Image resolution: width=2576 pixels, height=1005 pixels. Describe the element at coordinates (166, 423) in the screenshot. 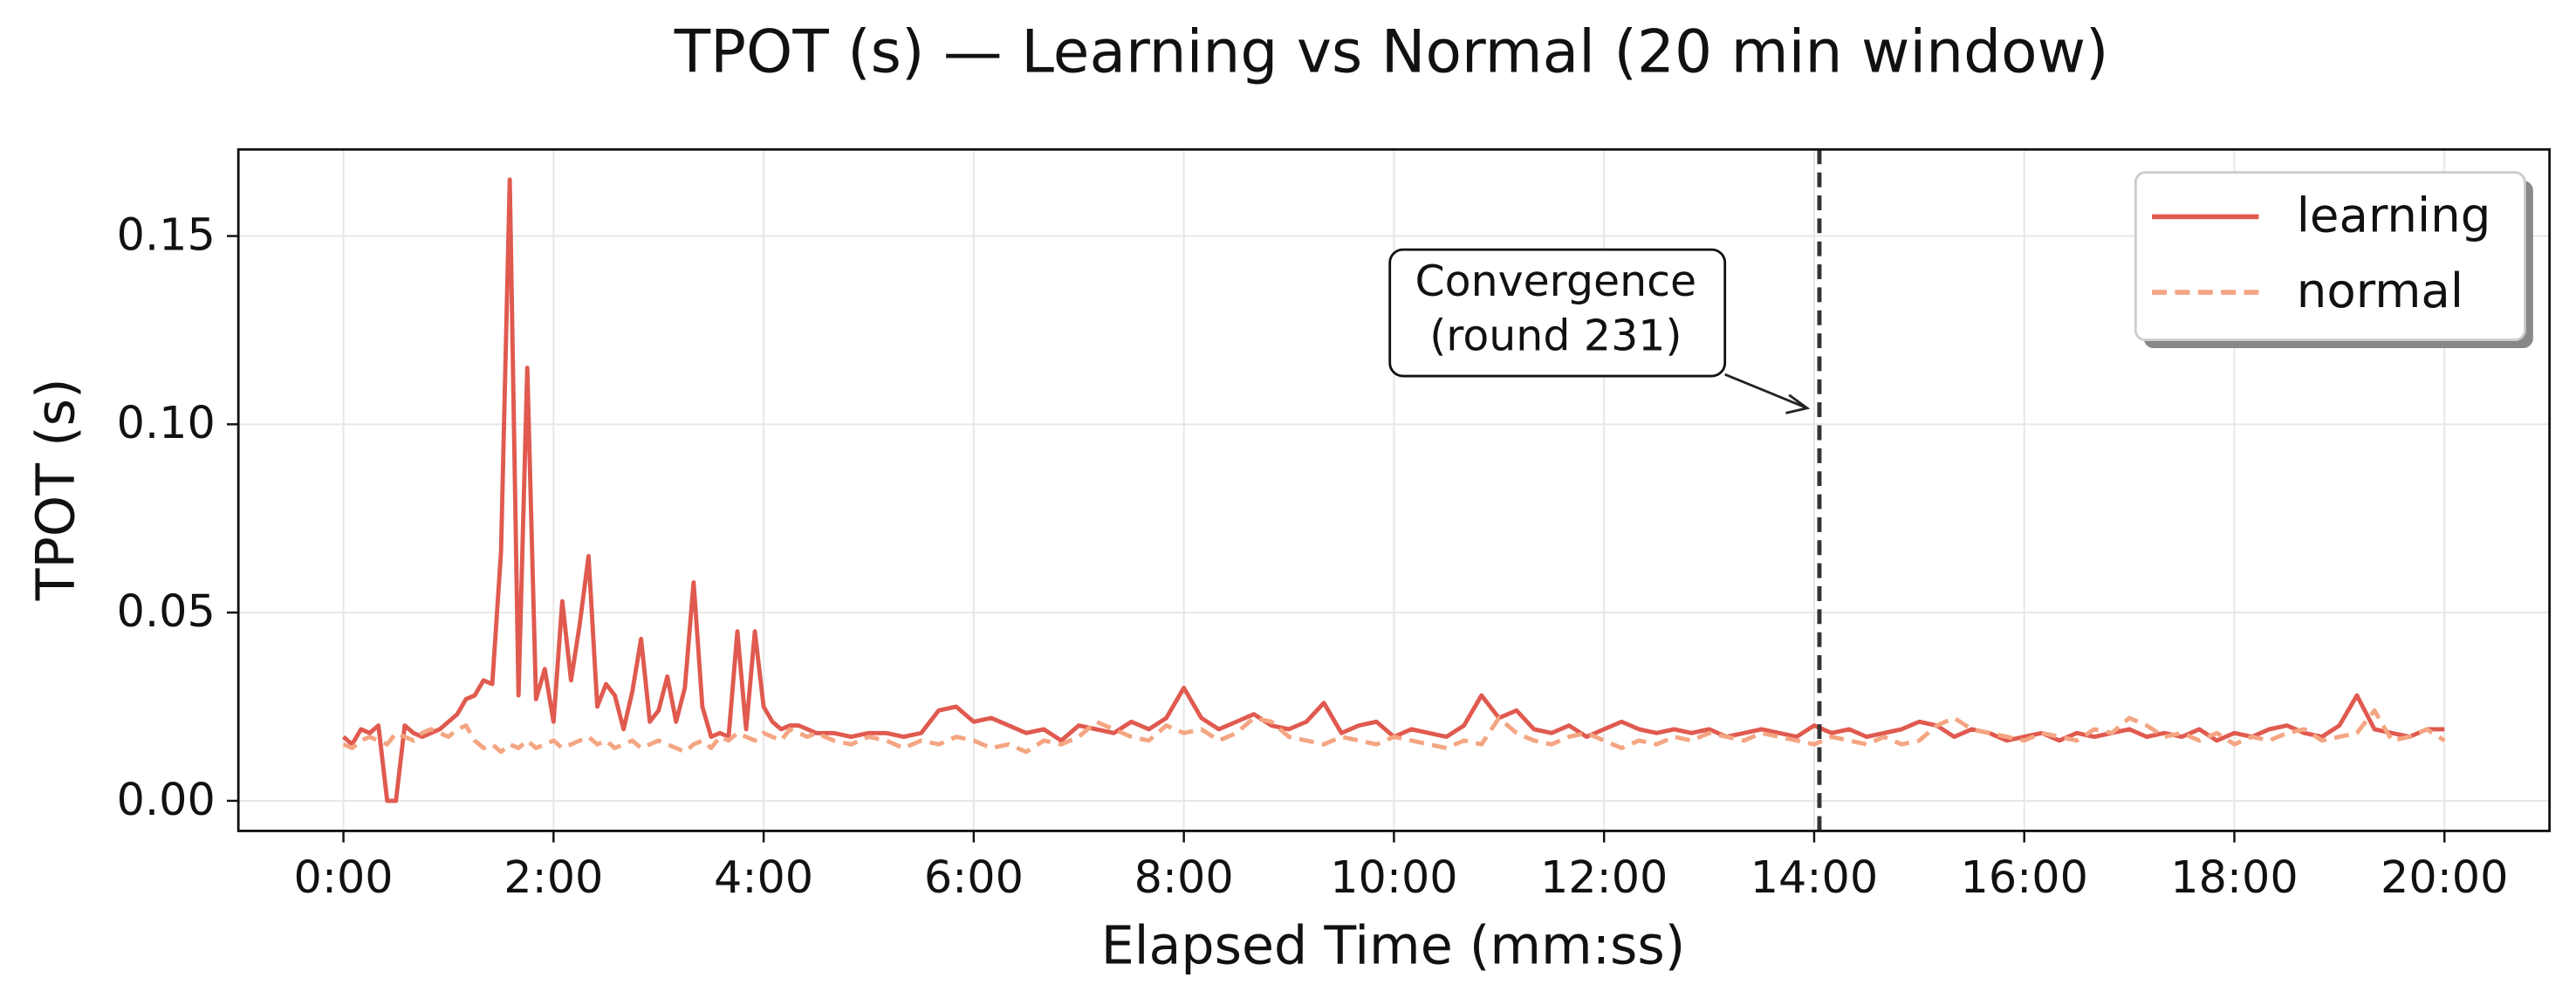

I see `y-tick-label: 0.10` at that location.